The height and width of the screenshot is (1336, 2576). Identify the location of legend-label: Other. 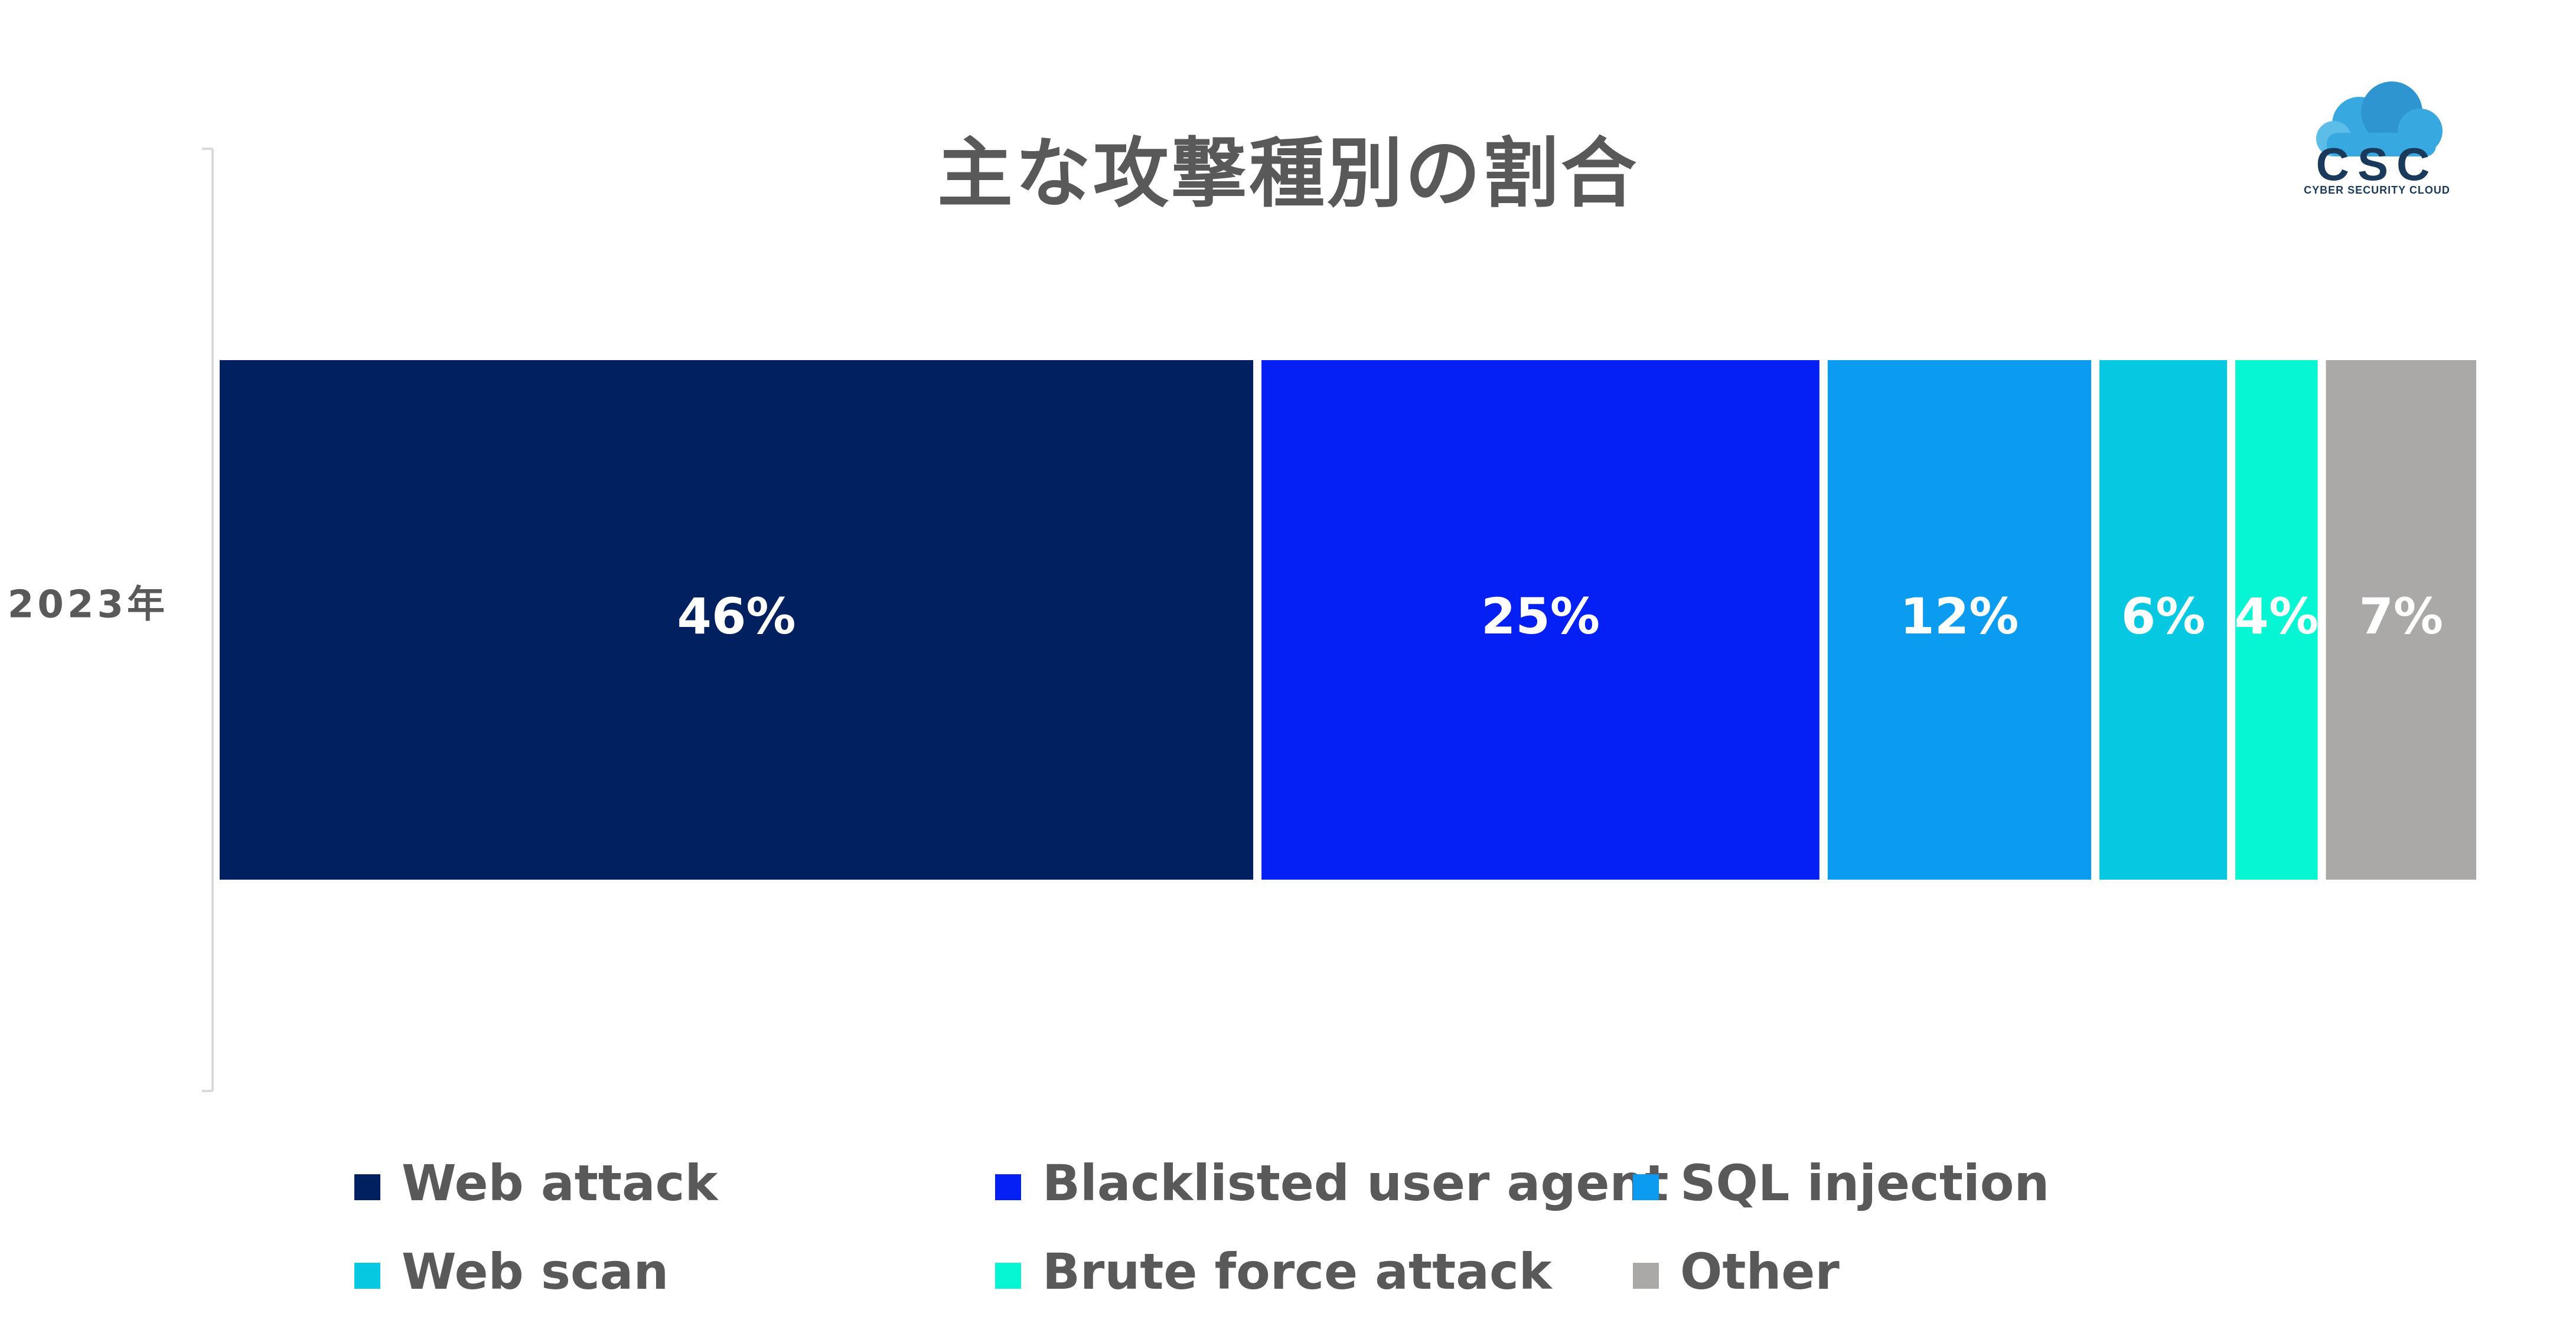
(1760, 1272).